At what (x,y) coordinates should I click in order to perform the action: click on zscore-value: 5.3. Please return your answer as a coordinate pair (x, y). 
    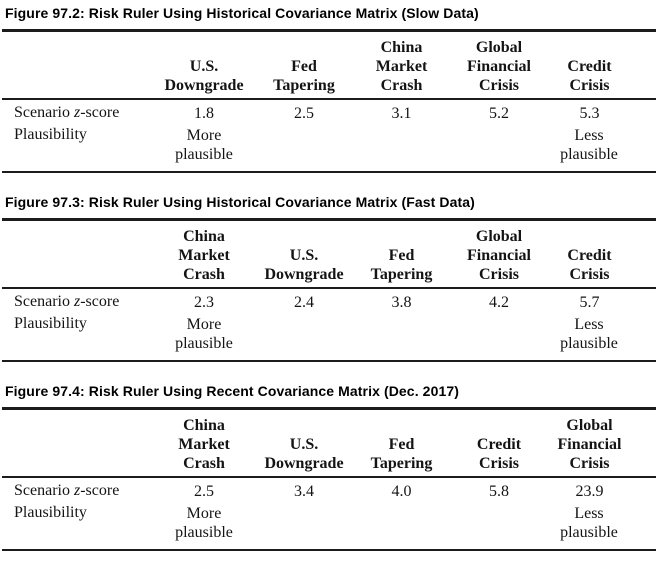
    Looking at the image, I should click on (589, 113).